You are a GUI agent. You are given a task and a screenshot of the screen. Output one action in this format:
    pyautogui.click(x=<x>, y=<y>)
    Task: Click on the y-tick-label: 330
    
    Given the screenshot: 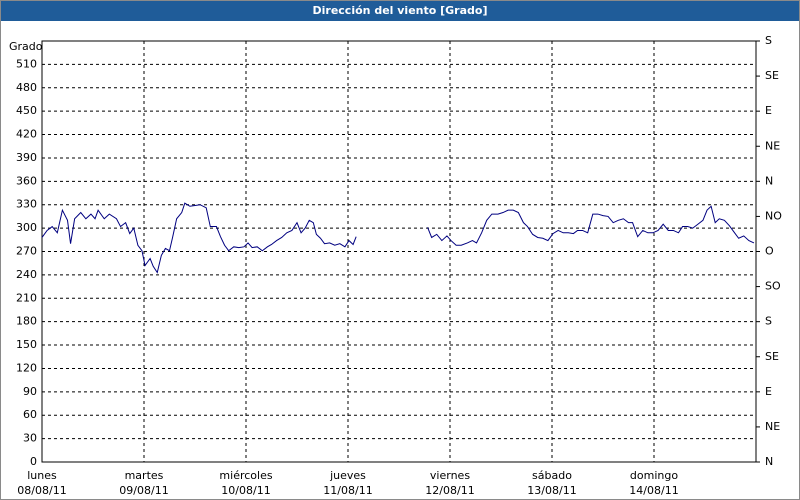 What is the action you would take?
    pyautogui.click(x=26, y=204)
    